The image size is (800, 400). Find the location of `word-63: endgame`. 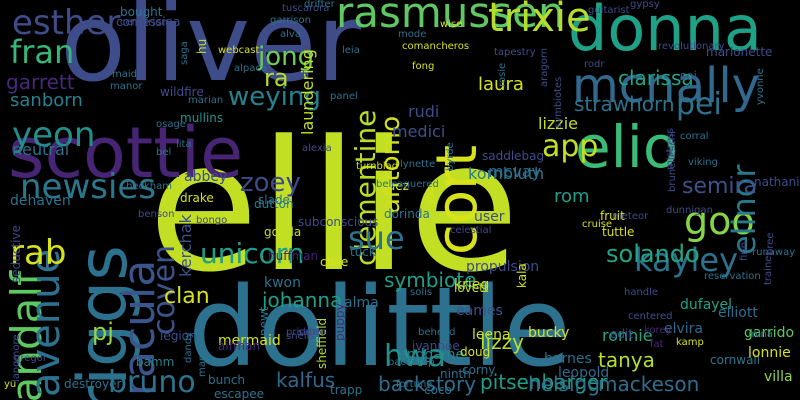

word-63: endgame is located at coordinates (431, 355).